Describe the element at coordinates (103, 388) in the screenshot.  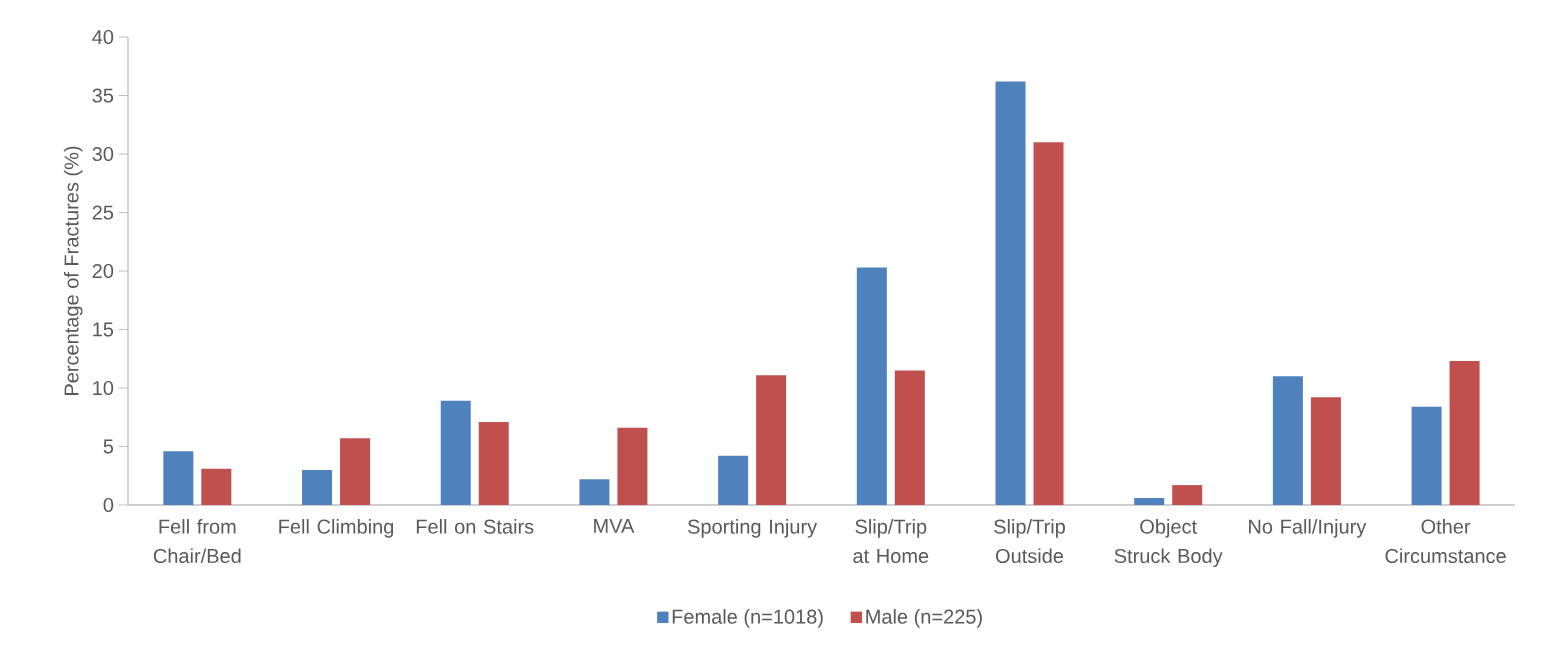
I see `y-tick-label: 10` at that location.